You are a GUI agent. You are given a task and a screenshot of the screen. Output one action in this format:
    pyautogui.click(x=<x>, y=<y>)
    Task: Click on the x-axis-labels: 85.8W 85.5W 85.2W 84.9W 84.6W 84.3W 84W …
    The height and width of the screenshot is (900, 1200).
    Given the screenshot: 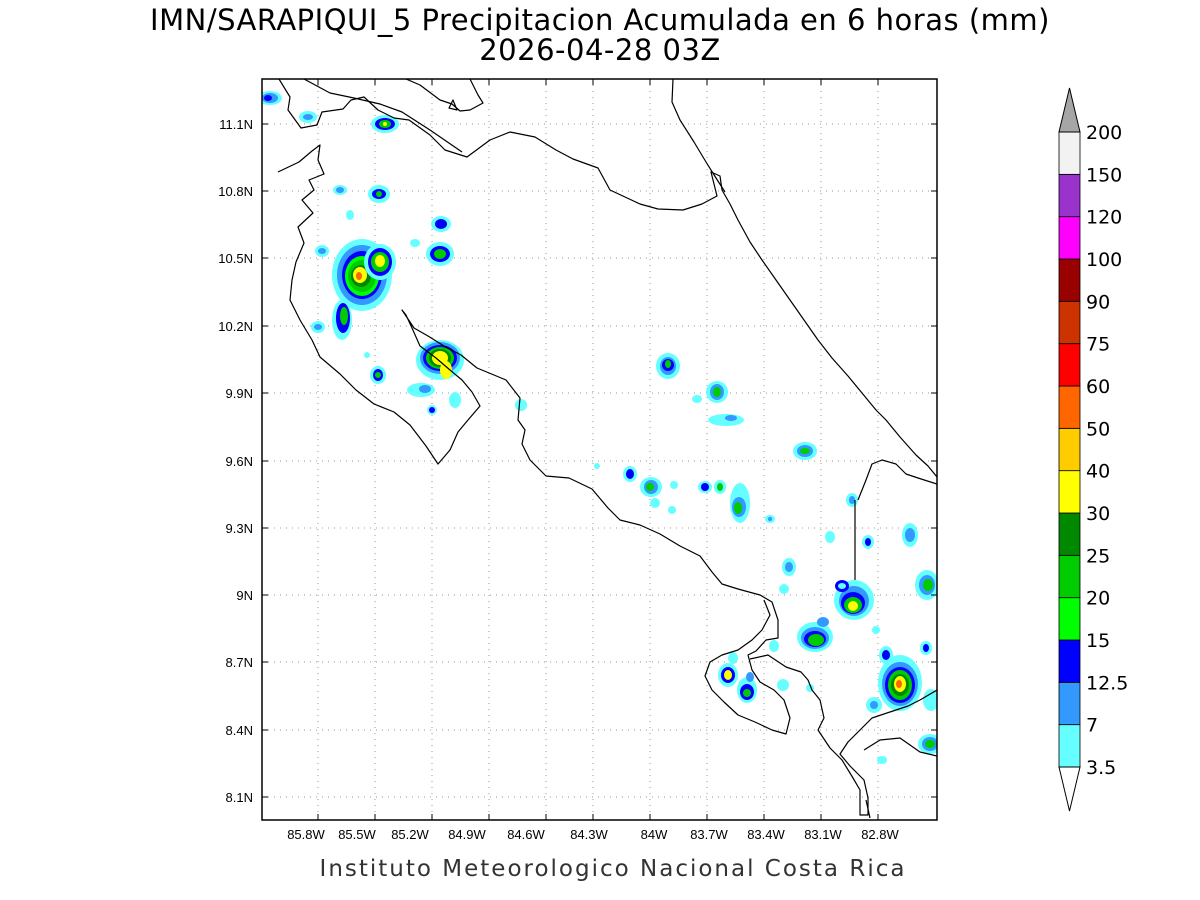 What is the action you would take?
    pyautogui.click(x=593, y=834)
    